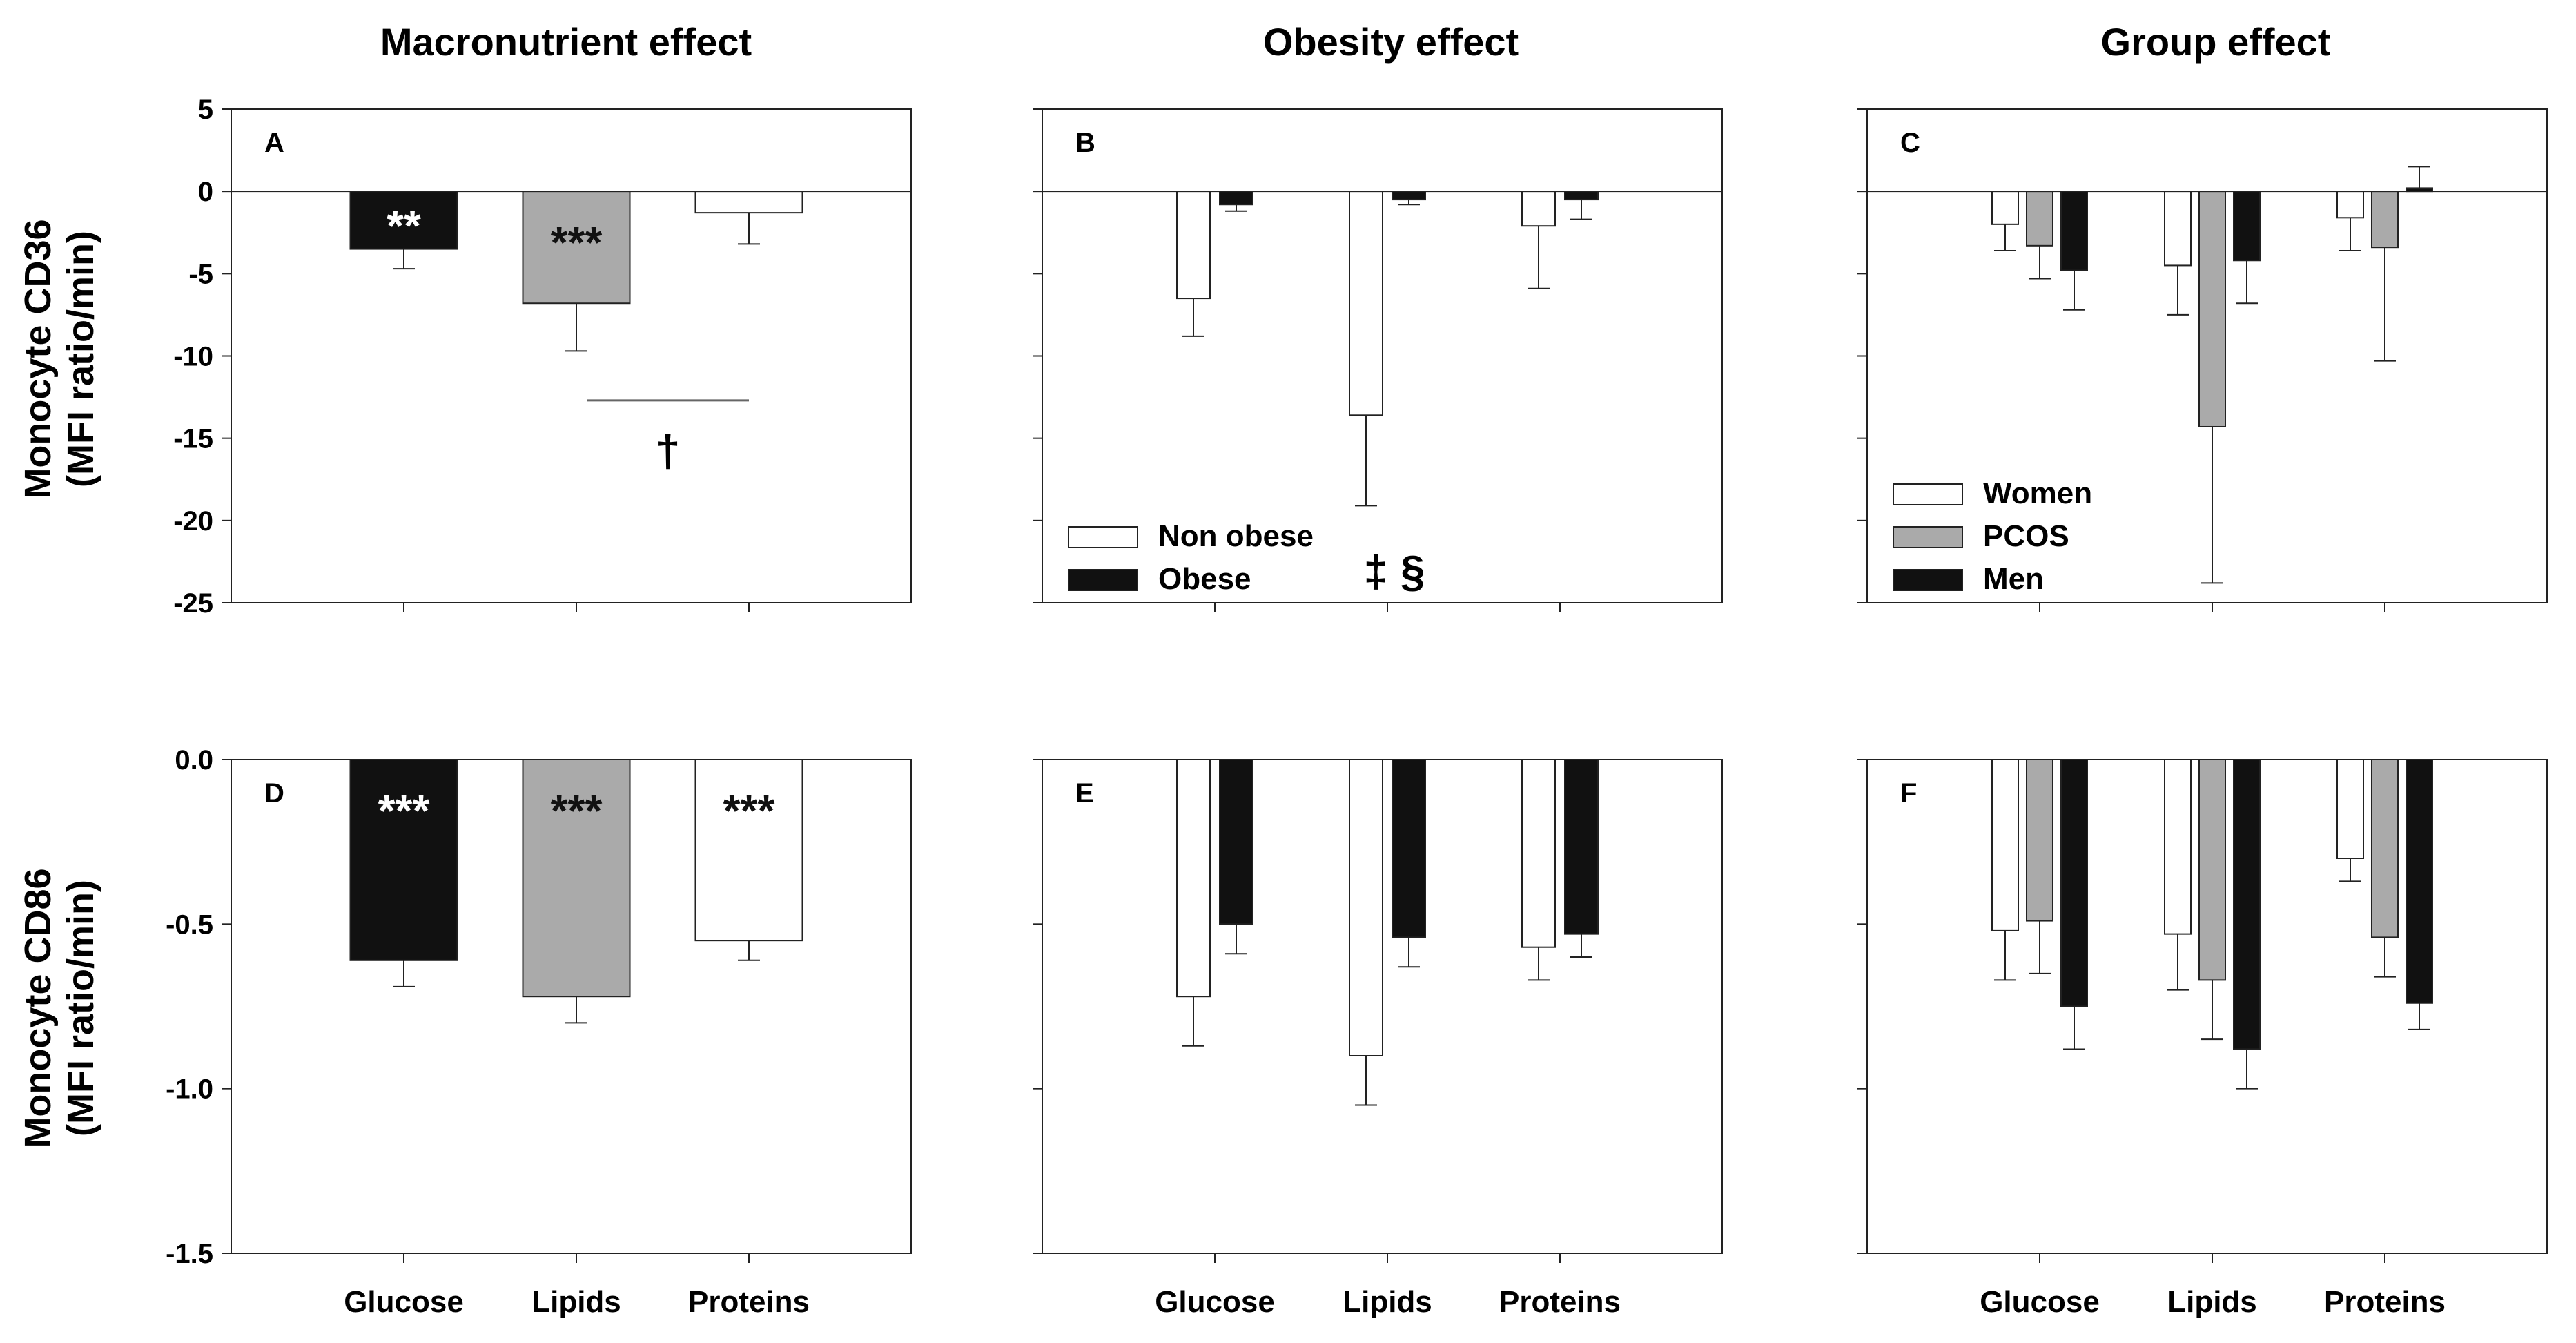  What do you see at coordinates (1387, 1302) in the screenshot?
I see `panel-e-category-label: Lipids` at bounding box center [1387, 1302].